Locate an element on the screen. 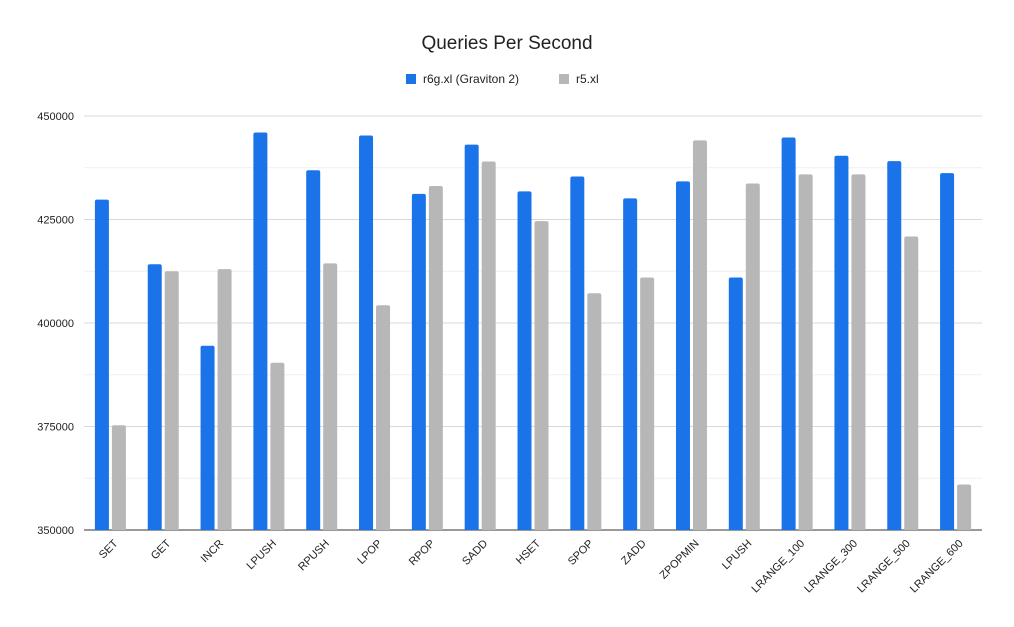 This screenshot has width=1014, height=627. chart-title: Queries Per Second is located at coordinates (506, 43).